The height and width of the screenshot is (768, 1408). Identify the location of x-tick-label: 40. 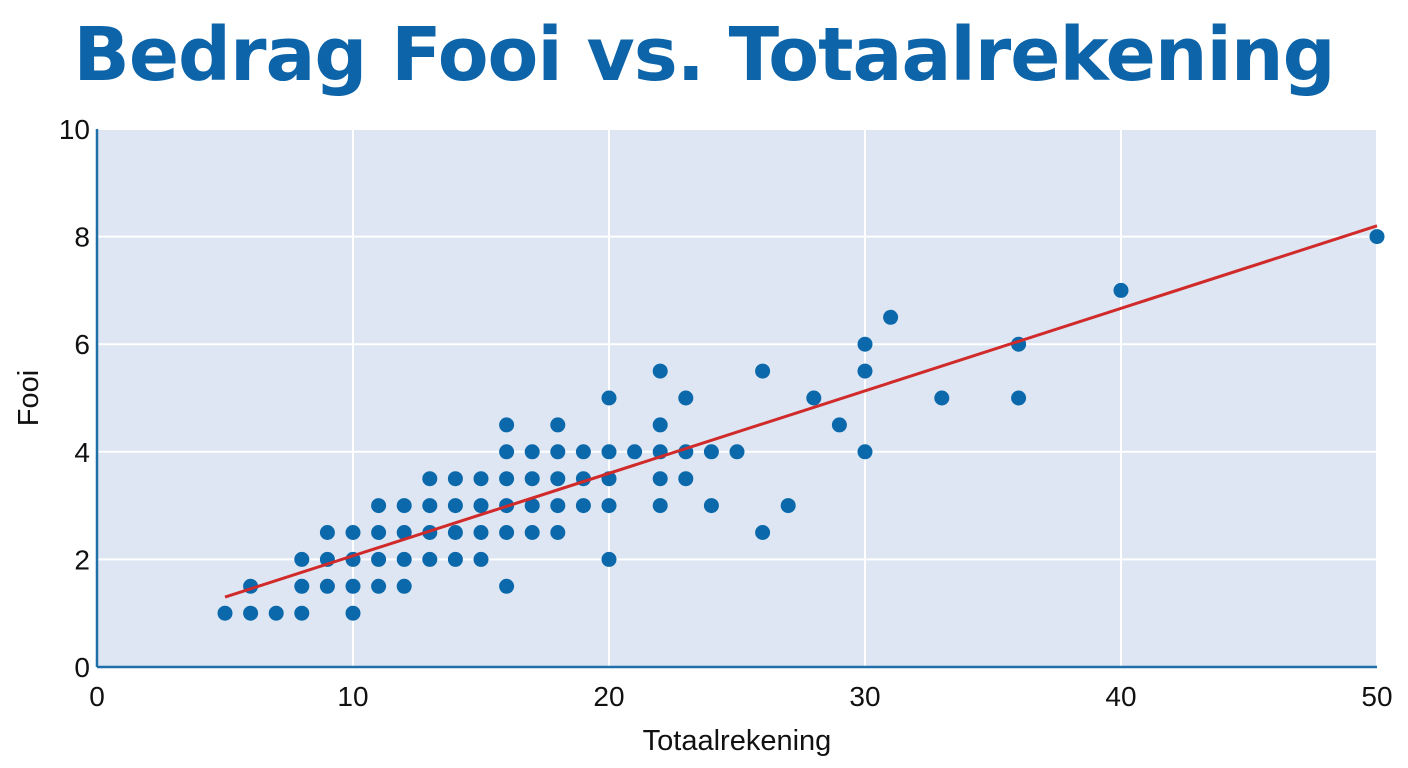
(1120, 696).